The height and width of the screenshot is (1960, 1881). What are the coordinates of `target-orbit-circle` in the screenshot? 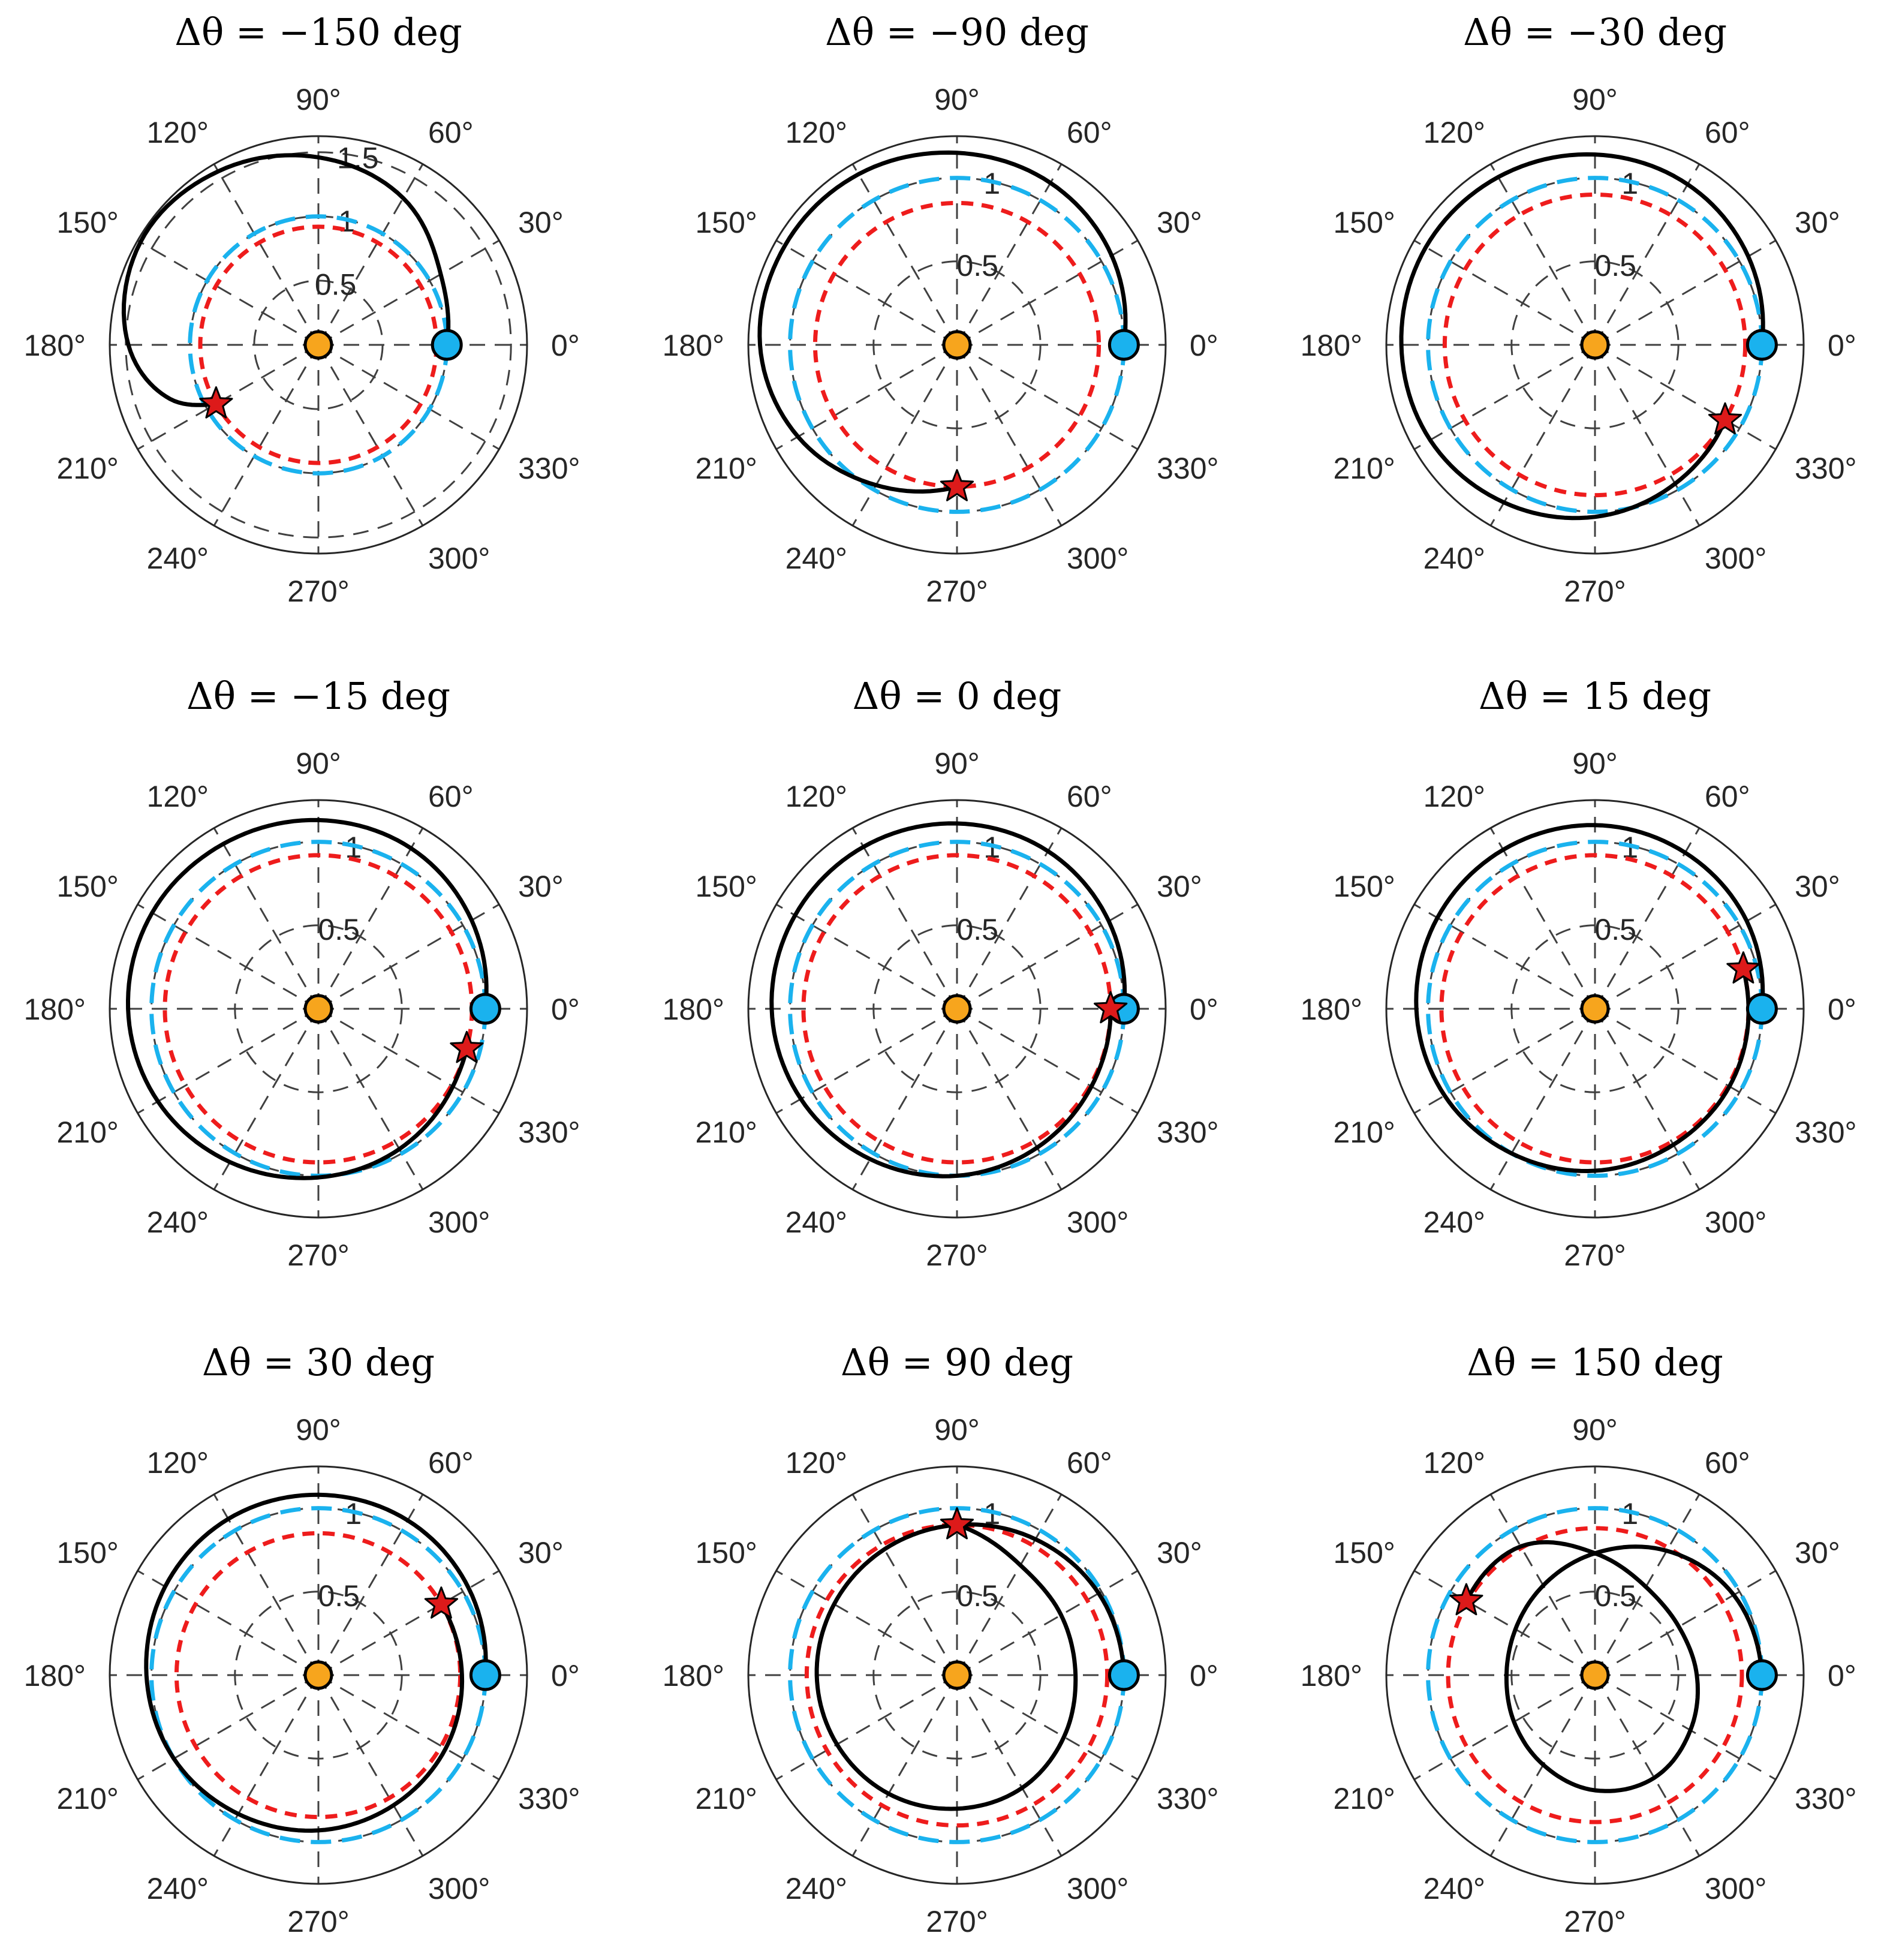 It's located at (957, 1675).